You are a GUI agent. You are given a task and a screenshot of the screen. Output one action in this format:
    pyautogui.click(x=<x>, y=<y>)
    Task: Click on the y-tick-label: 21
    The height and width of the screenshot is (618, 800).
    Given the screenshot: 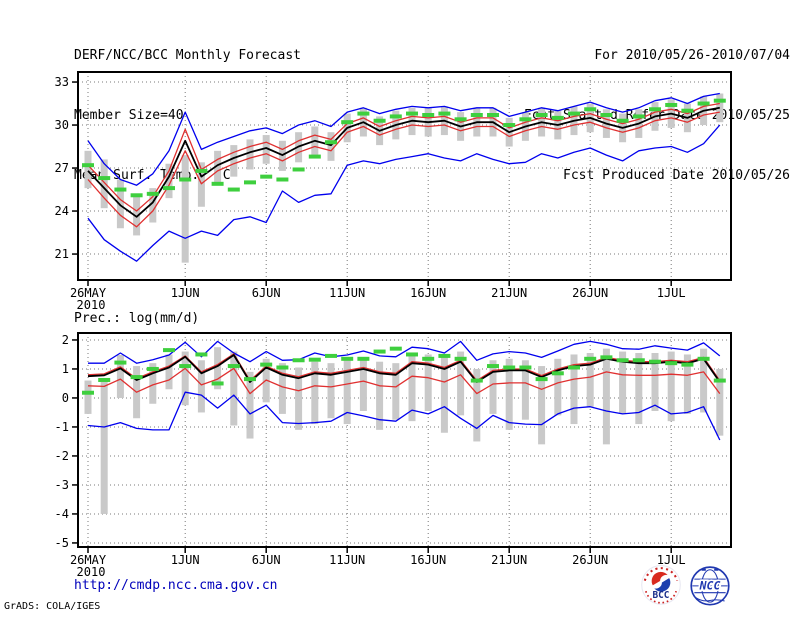 What is the action you would take?
    pyautogui.click(x=62, y=254)
    